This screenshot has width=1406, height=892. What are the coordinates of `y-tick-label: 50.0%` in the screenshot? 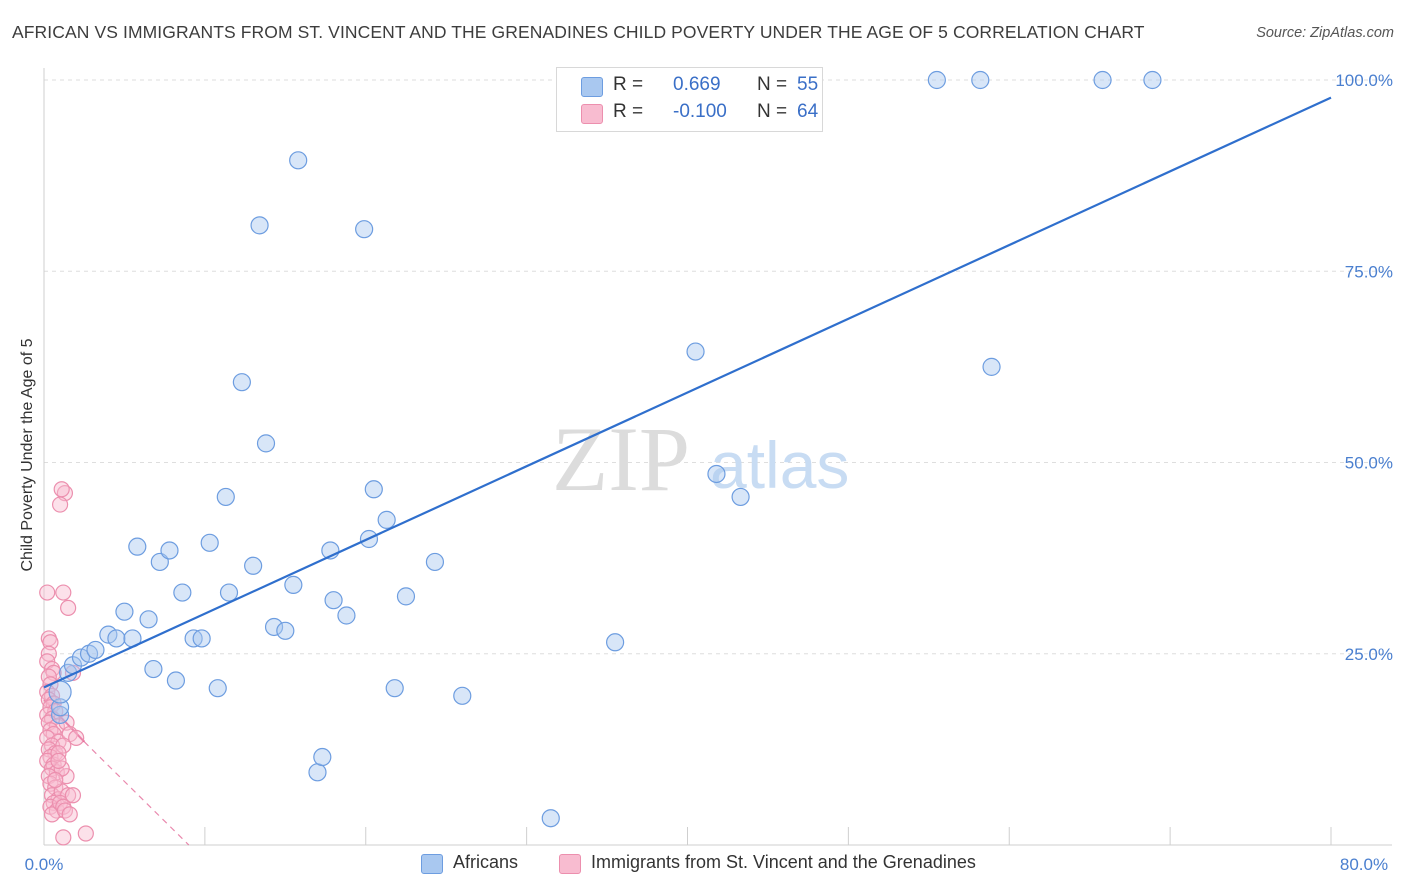 It's located at (1369, 463).